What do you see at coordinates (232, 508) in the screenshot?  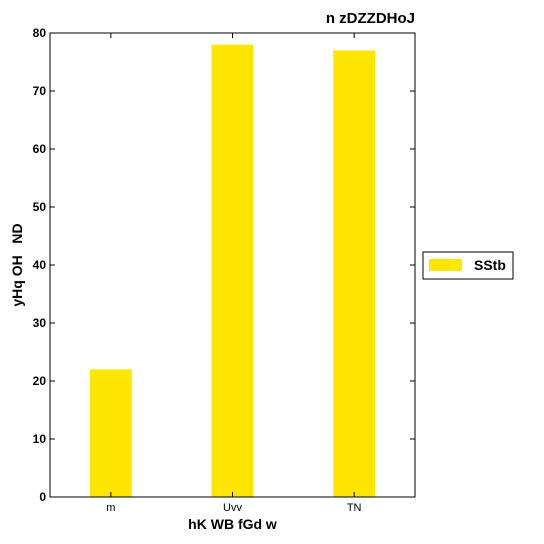 I see `x-tick-label: Uvv` at bounding box center [232, 508].